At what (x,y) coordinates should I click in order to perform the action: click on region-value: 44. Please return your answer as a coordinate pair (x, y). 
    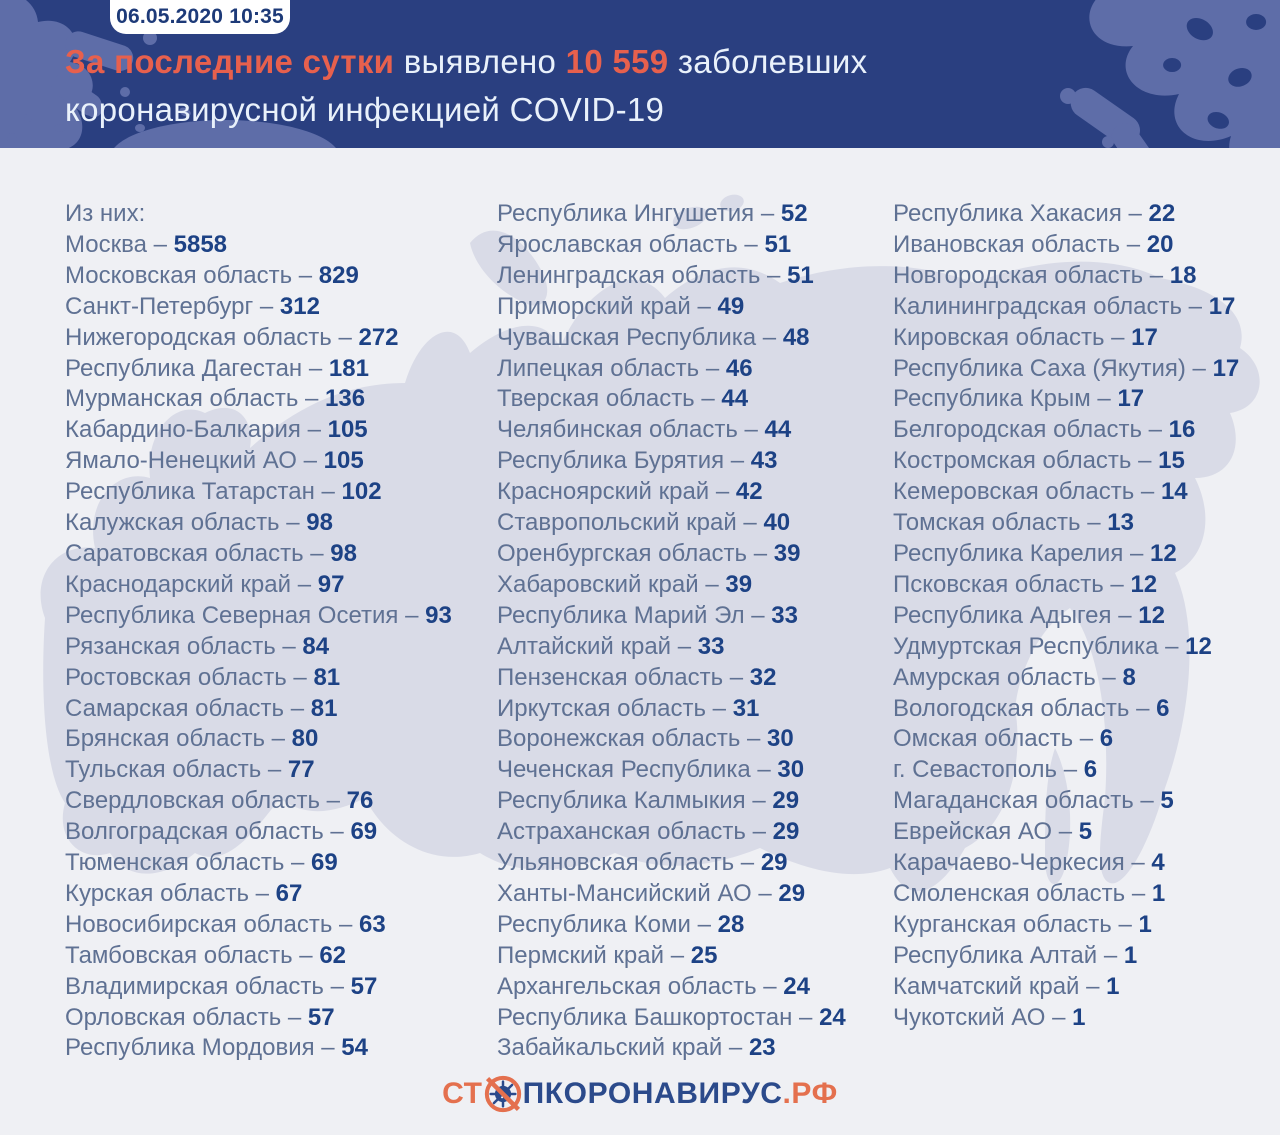
    Looking at the image, I should click on (778, 430).